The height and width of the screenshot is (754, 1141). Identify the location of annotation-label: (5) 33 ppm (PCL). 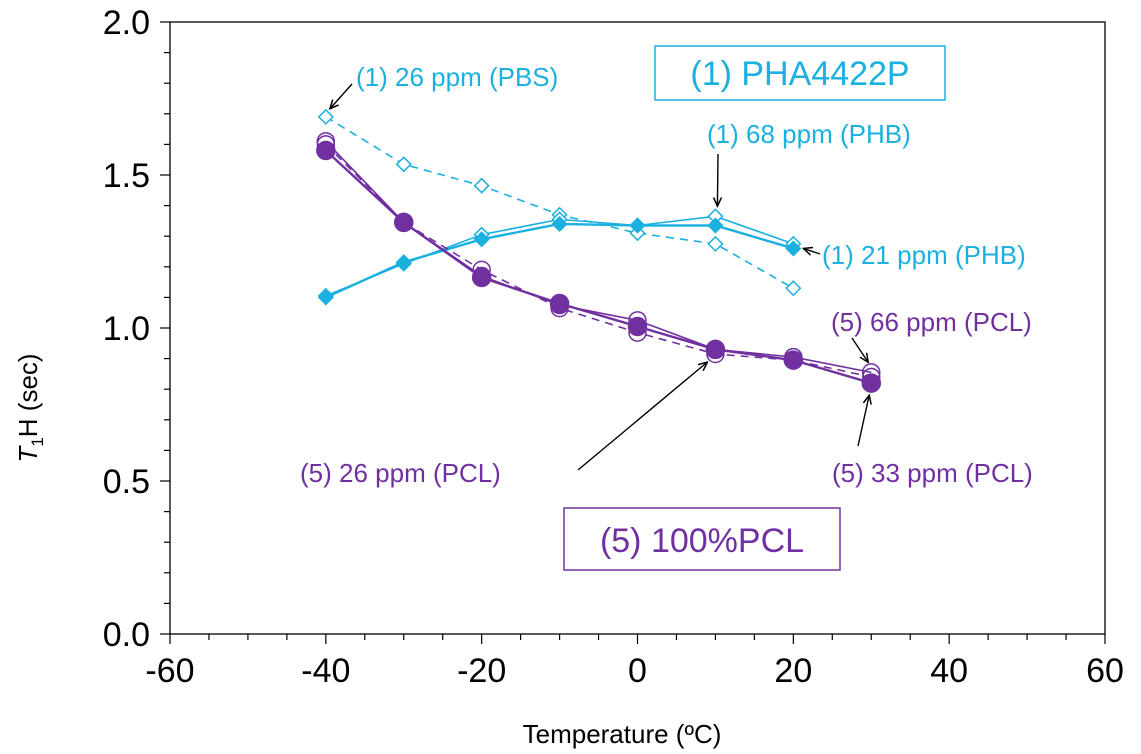
(932, 473).